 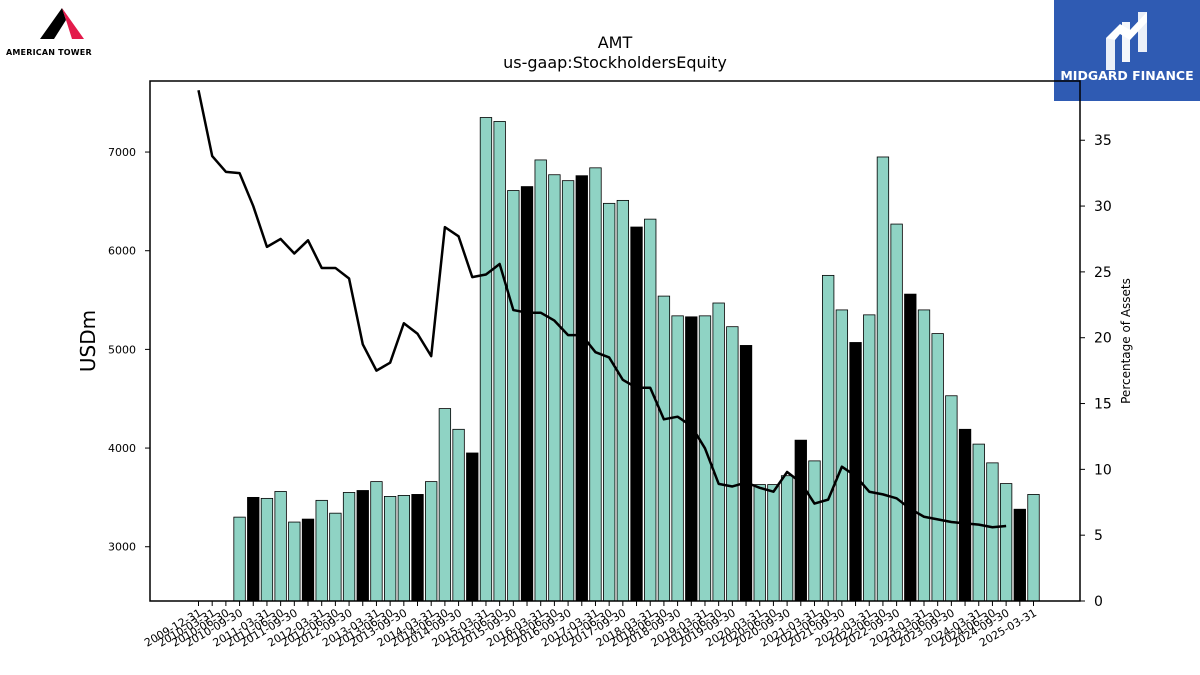 What do you see at coordinates (122, 448) in the screenshot?
I see `y-tick-label: 4000` at bounding box center [122, 448].